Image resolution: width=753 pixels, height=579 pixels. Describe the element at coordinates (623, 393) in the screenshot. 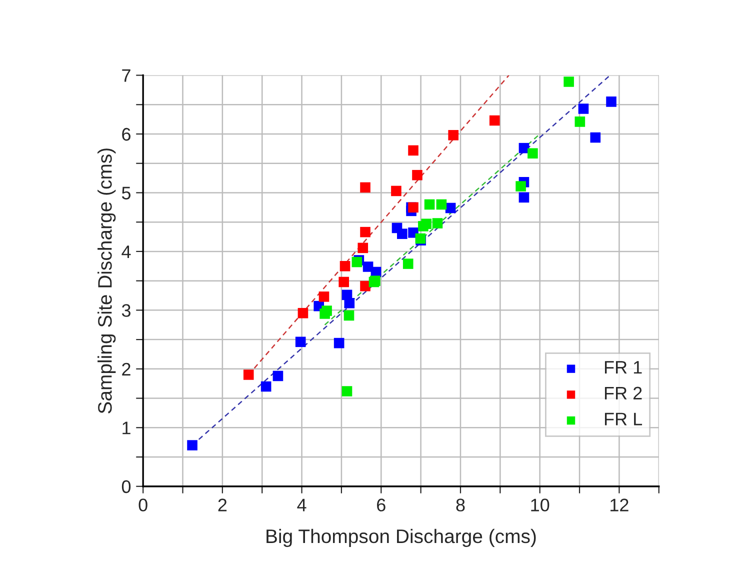

I see `legend-label: FR 2` at that location.